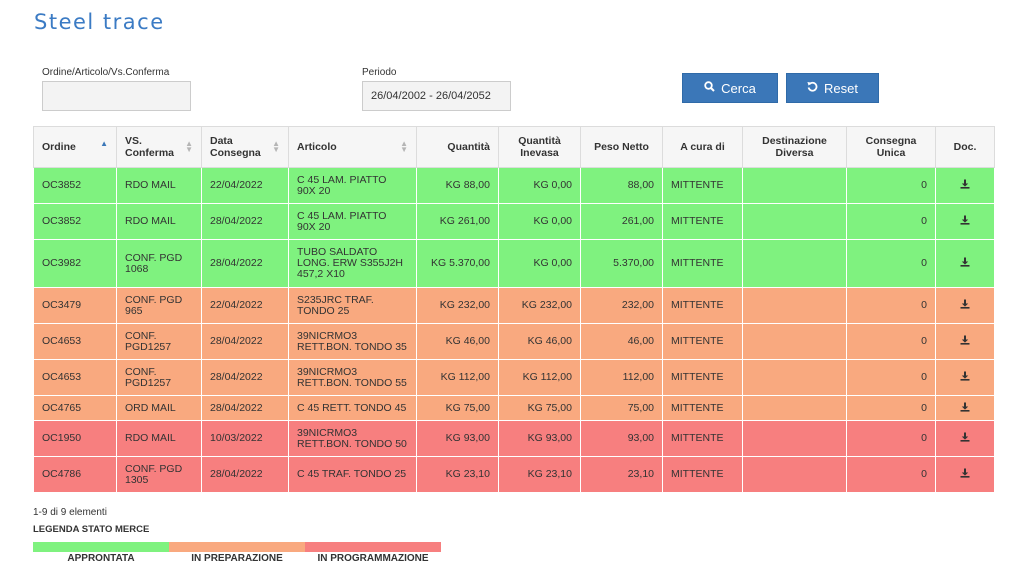 The height and width of the screenshot is (581, 1024). I want to click on page-title: Steel trace, so click(99, 22).